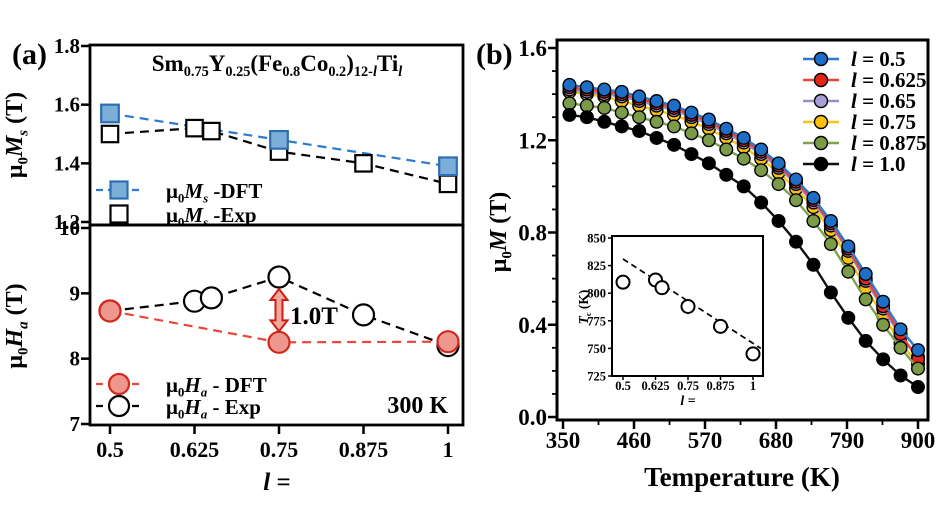 This screenshot has width=943, height=521. What do you see at coordinates (776, 440) in the screenshot?
I see `x-tick-label: 680` at bounding box center [776, 440].